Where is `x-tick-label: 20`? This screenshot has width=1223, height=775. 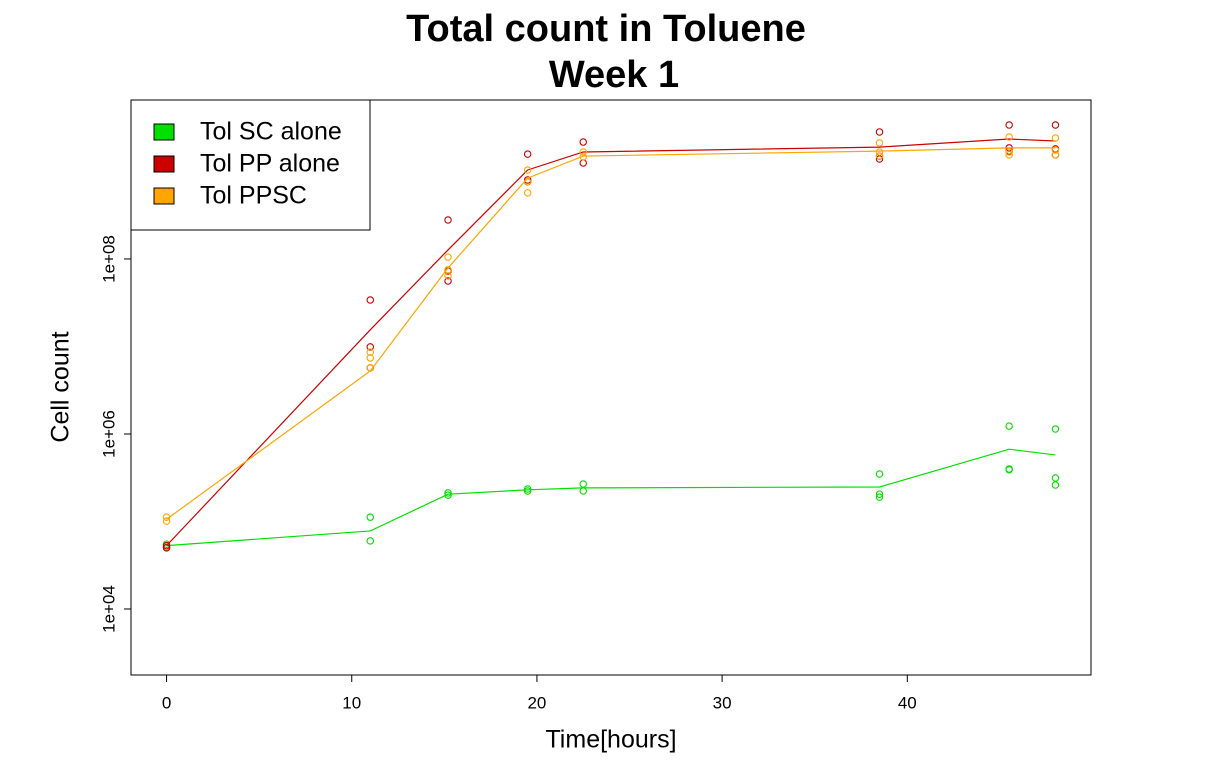
x-tick-label: 20 is located at coordinates (536, 702).